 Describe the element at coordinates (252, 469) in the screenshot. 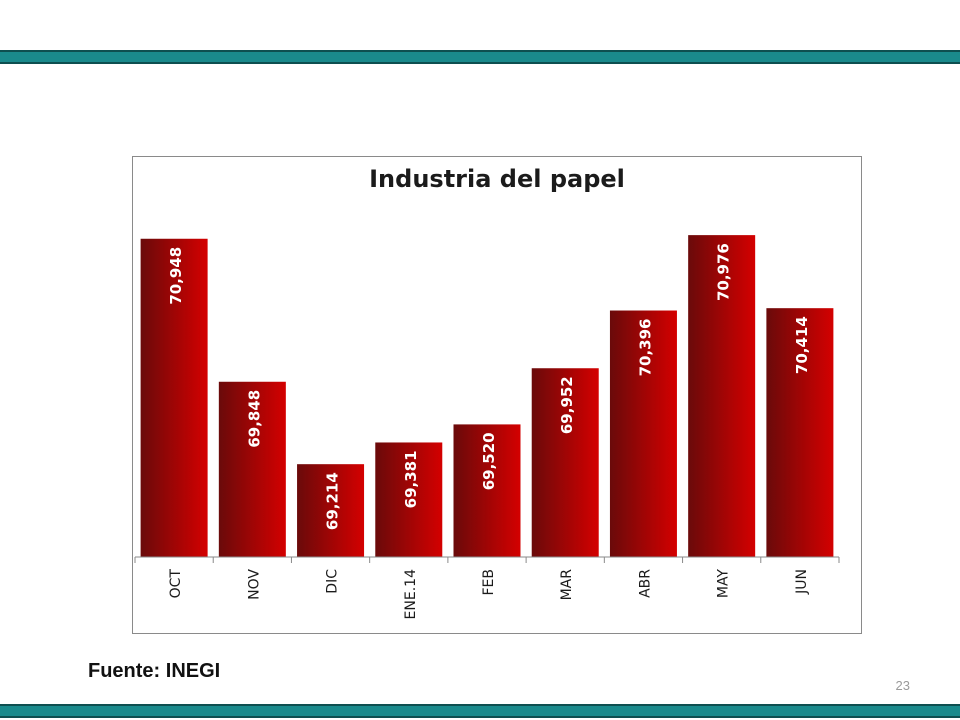

I see `bar-nov` at that location.